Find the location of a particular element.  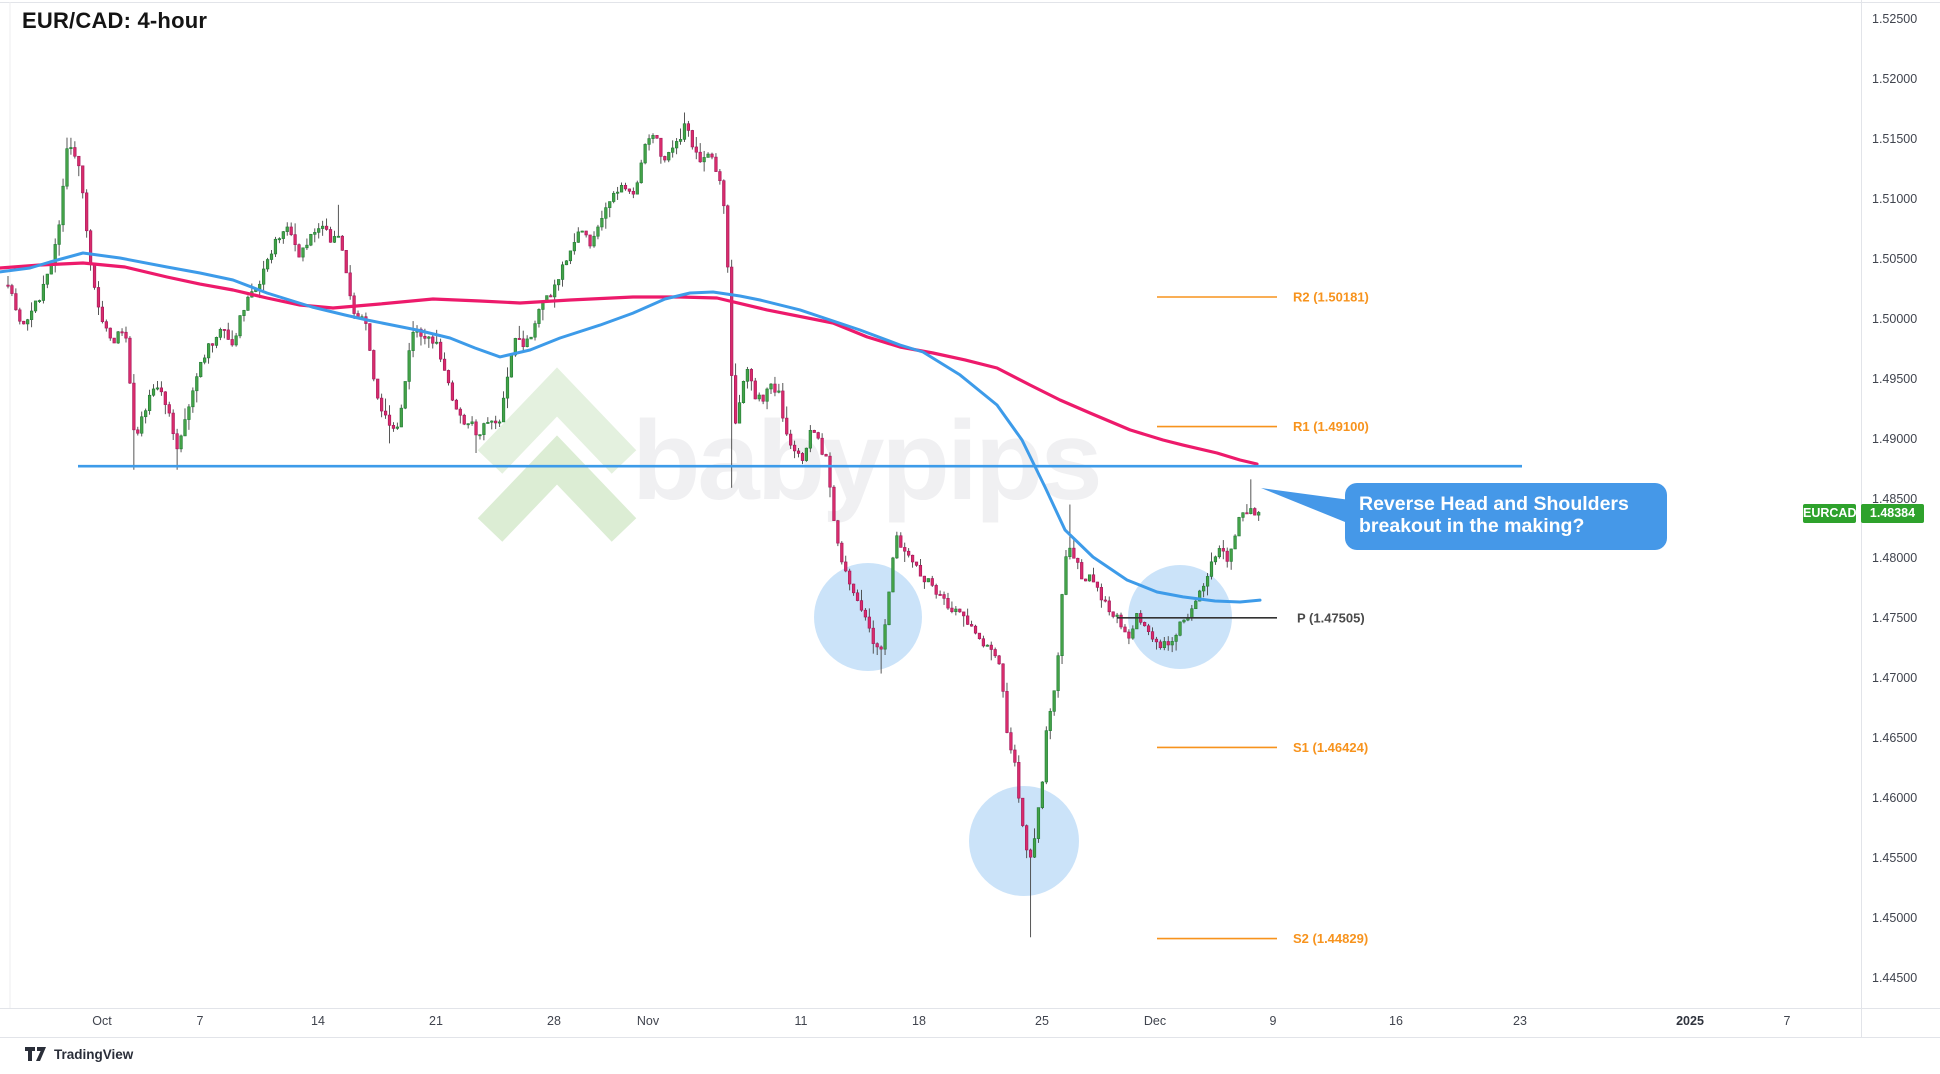

x-axis-label: 16 is located at coordinates (1396, 1021).